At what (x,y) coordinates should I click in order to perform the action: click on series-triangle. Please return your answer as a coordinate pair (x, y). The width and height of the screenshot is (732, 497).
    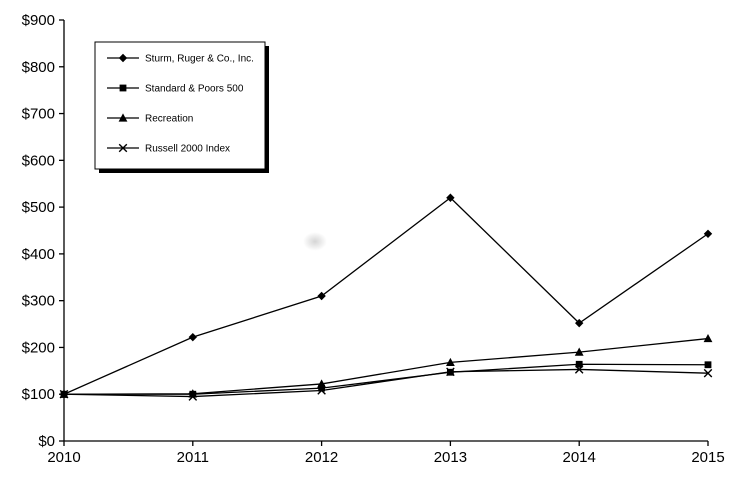
    Looking at the image, I should click on (386, 365).